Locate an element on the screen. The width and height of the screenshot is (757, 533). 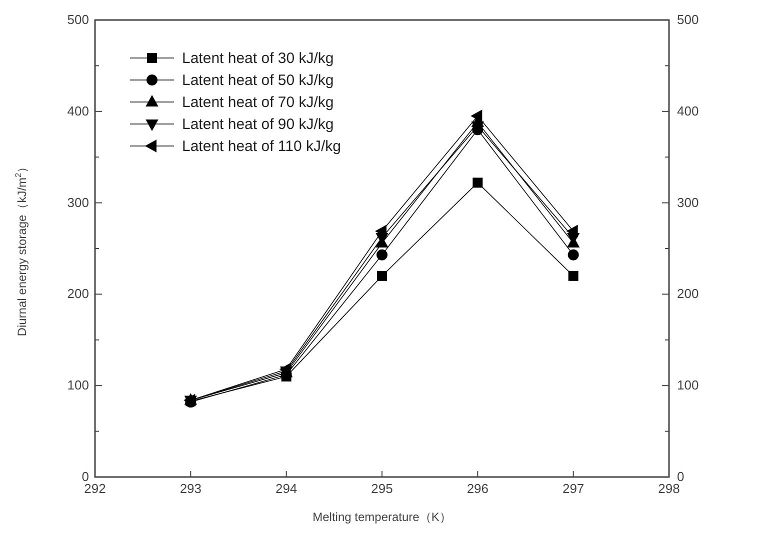
x-tick-label: 295 is located at coordinates (382, 488).